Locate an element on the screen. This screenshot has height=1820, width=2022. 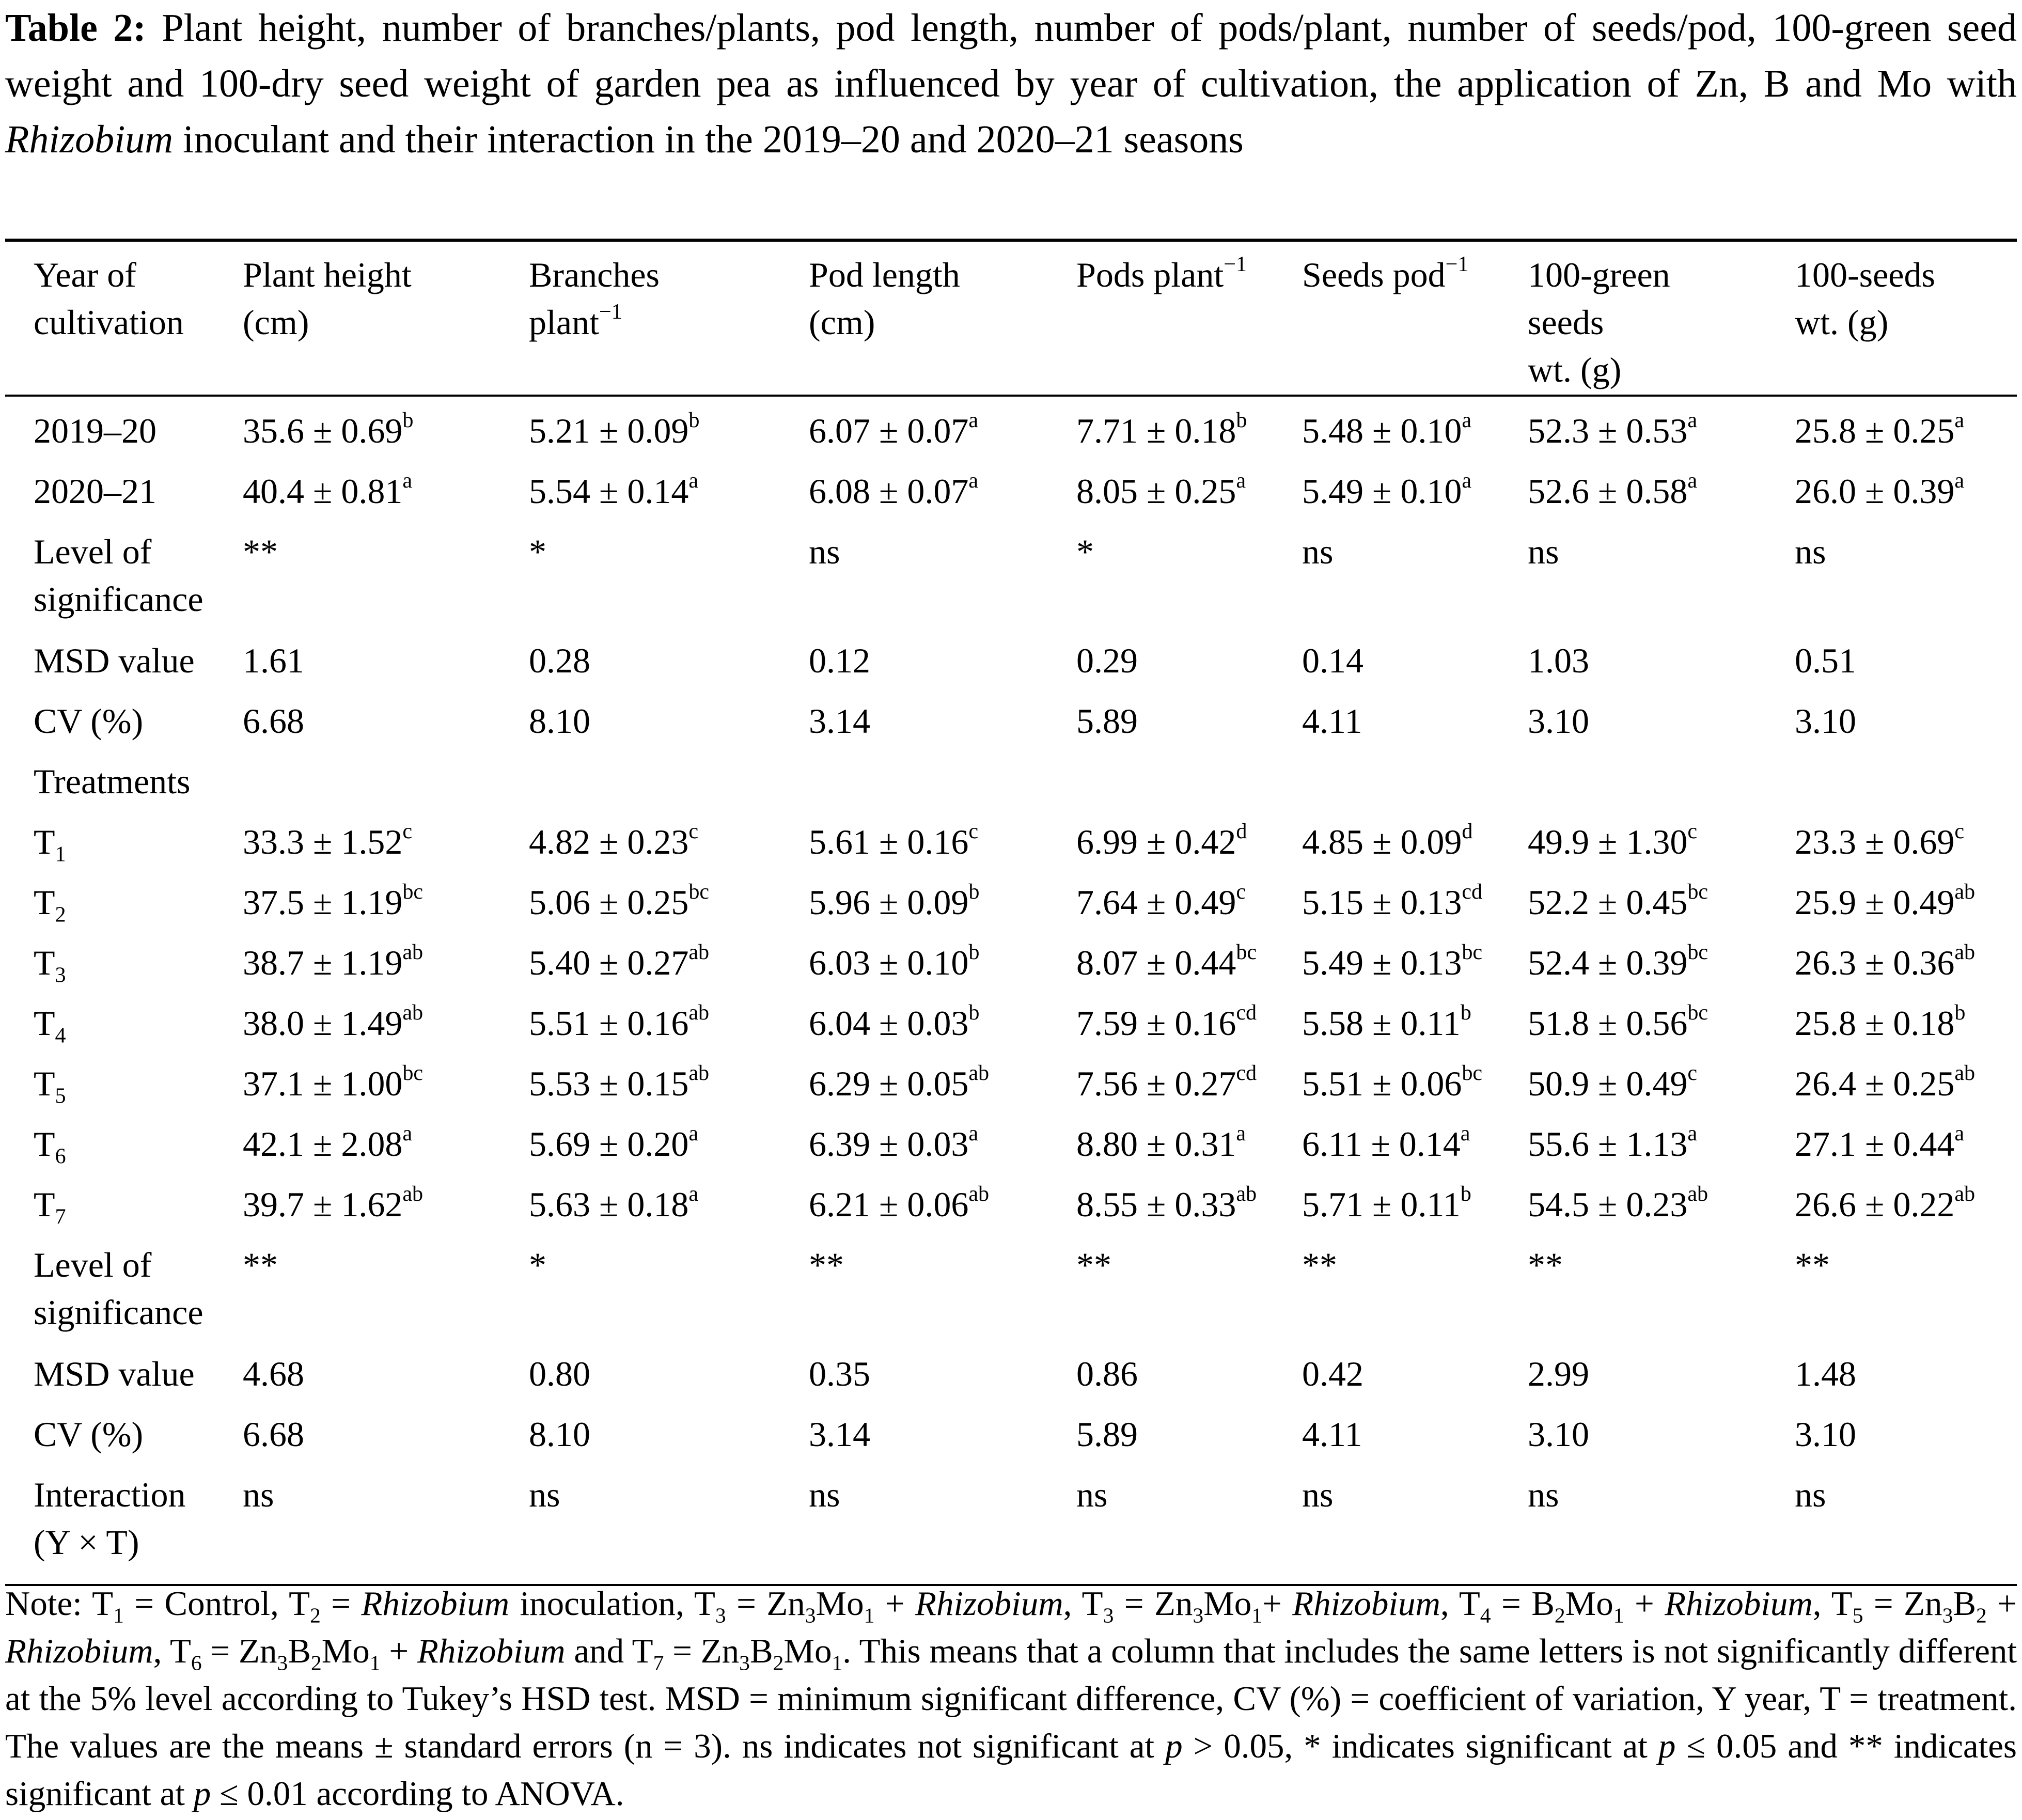
note-subscript: 1 is located at coordinates (1619, 1615).